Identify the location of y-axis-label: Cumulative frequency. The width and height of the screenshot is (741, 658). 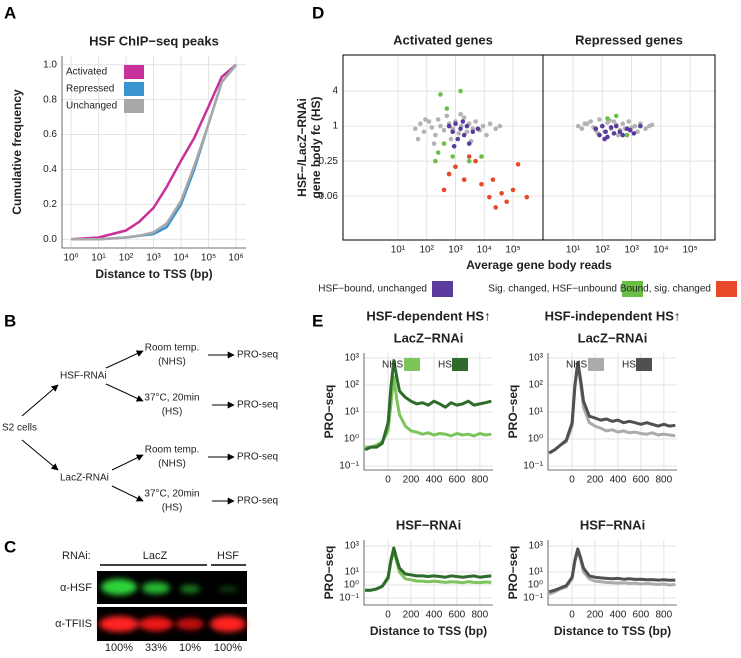
(17, 152).